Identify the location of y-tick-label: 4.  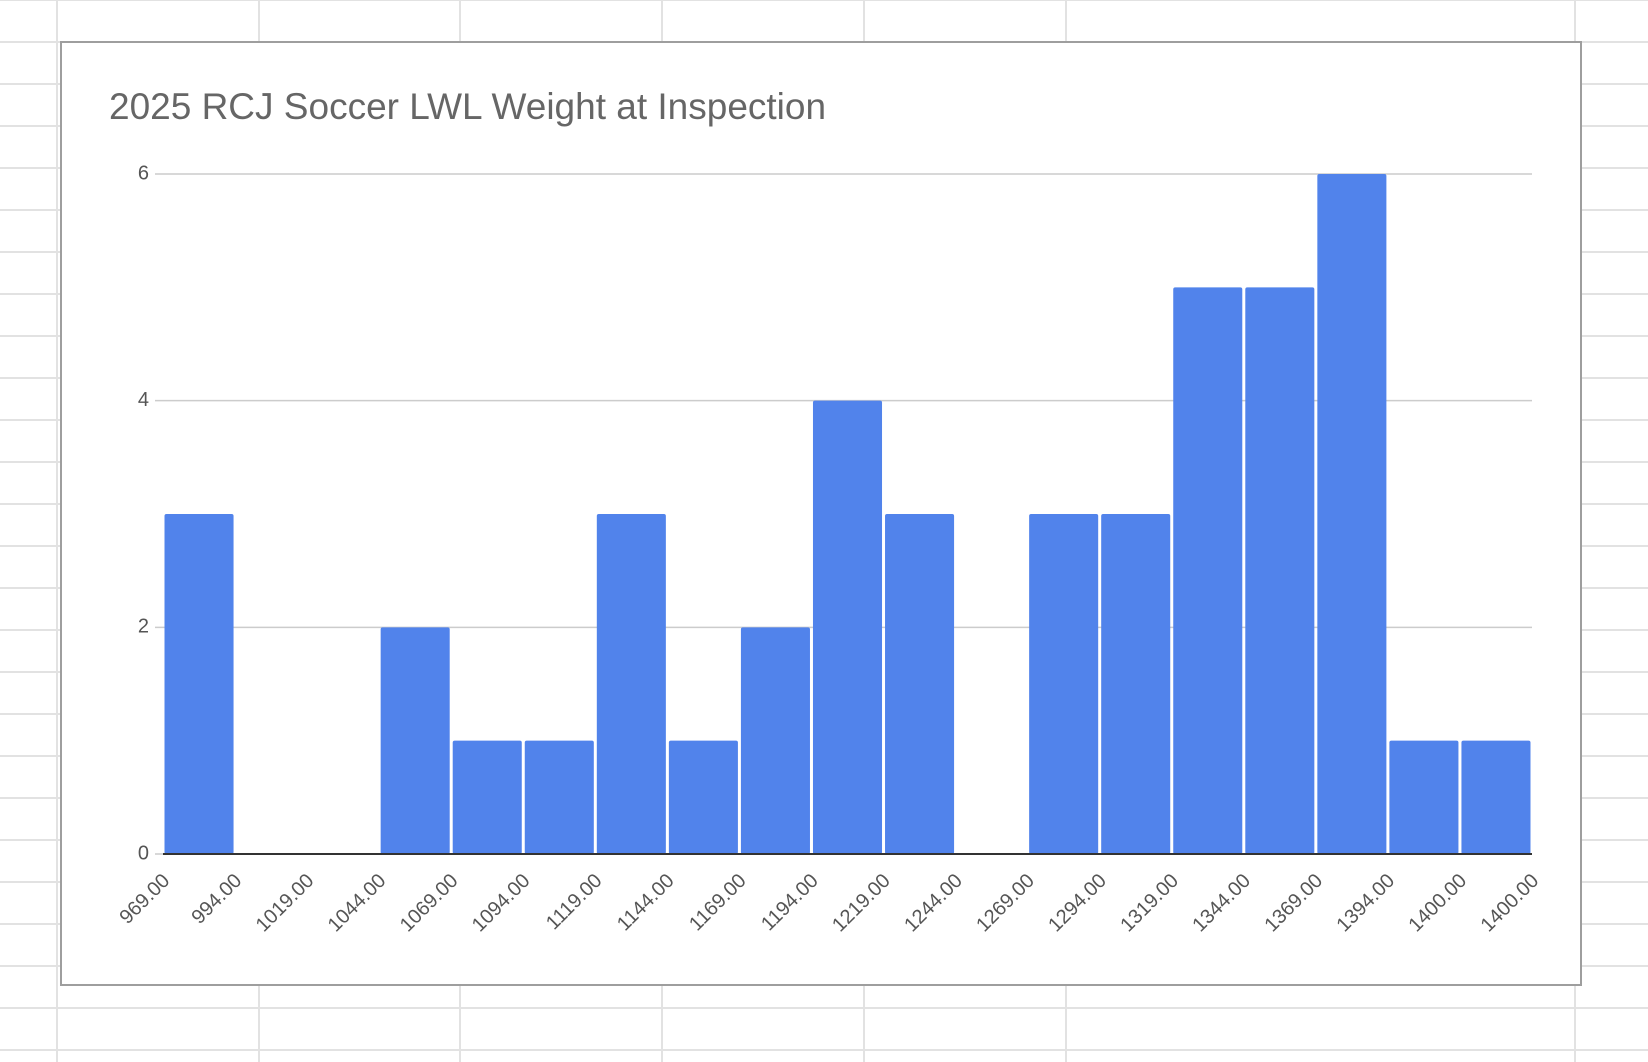
(143, 400).